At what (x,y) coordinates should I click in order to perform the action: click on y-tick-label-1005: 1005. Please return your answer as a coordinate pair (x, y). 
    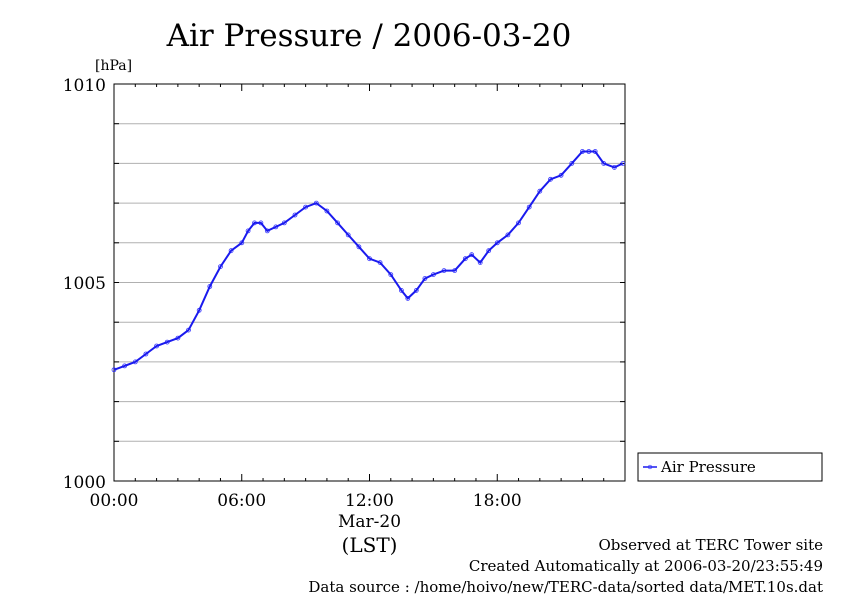
    Looking at the image, I should click on (84, 284).